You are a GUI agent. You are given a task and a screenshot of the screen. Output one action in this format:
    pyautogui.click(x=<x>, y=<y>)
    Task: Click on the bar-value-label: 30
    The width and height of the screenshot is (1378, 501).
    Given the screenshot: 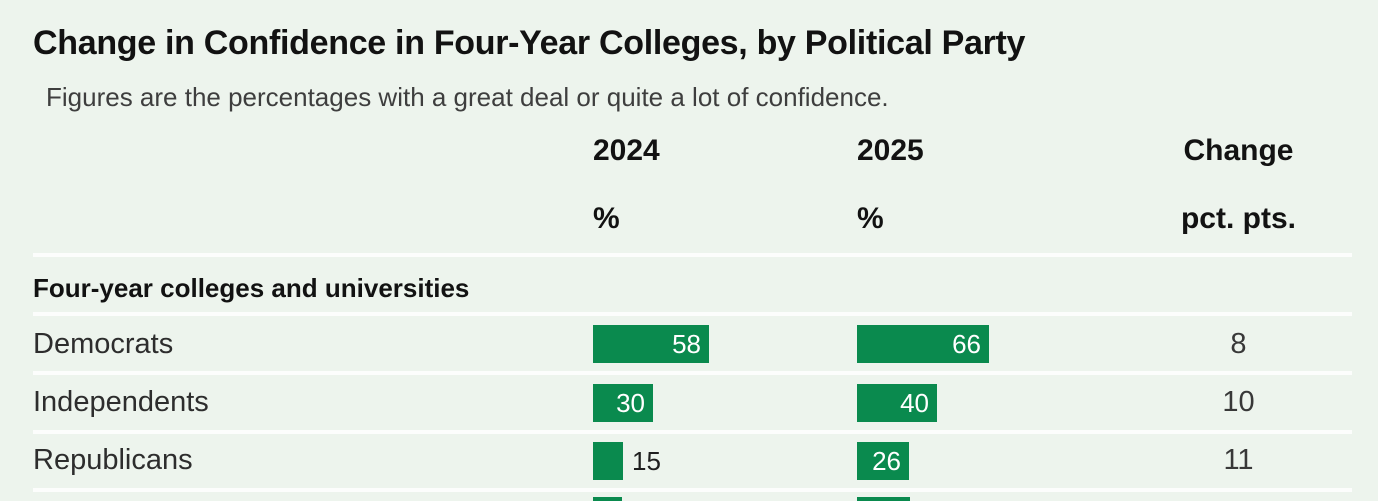 What is the action you would take?
    pyautogui.click(x=630, y=403)
    